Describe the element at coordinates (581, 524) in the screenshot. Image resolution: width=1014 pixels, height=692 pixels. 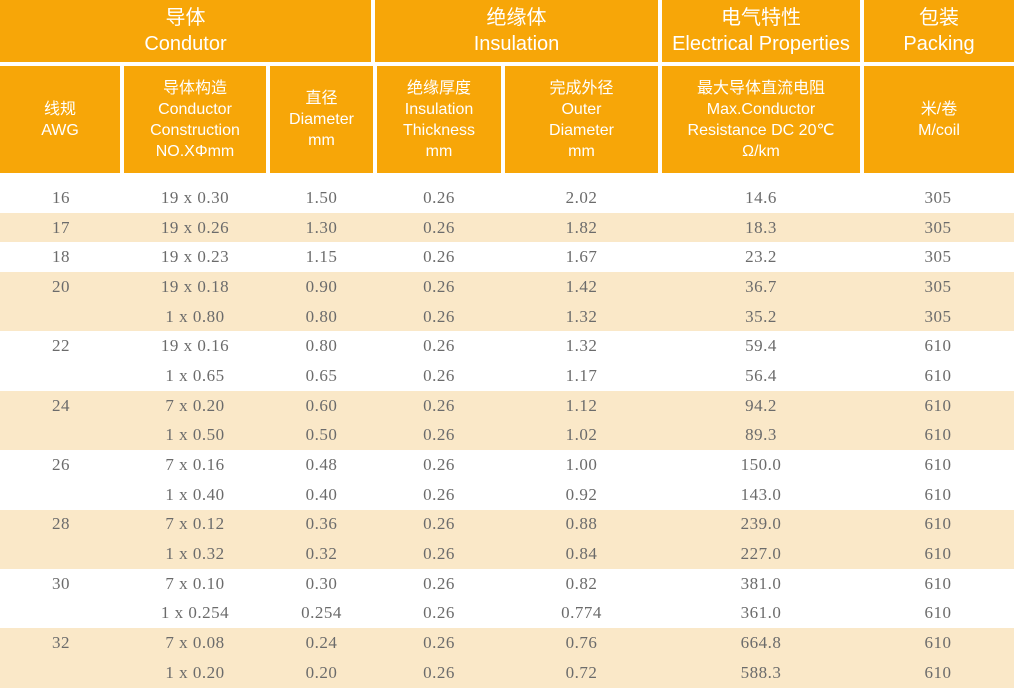
I see `table-cell-outer-diameter: 0.88` at that location.